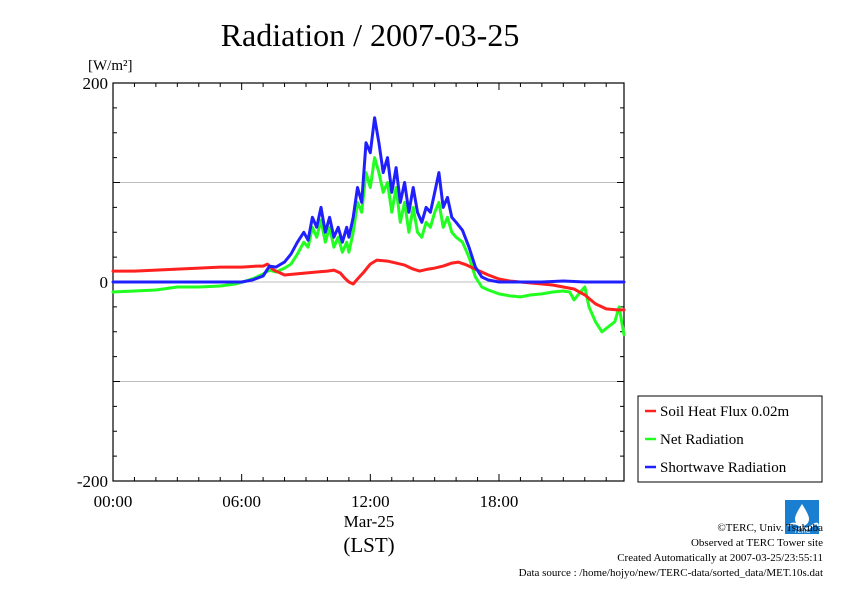  I want to click on series-line-soil-heat-flux-0-02m, so click(368, 285).